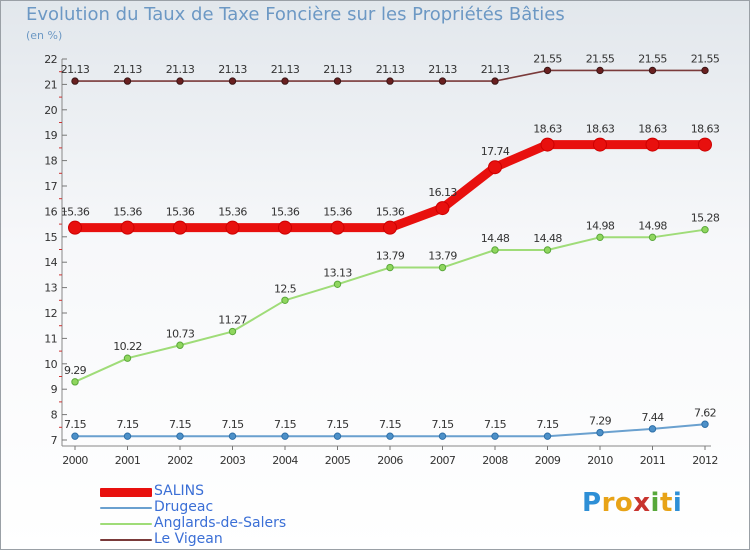 The height and width of the screenshot is (550, 750). I want to click on y-tick-label: 11, so click(50, 338).